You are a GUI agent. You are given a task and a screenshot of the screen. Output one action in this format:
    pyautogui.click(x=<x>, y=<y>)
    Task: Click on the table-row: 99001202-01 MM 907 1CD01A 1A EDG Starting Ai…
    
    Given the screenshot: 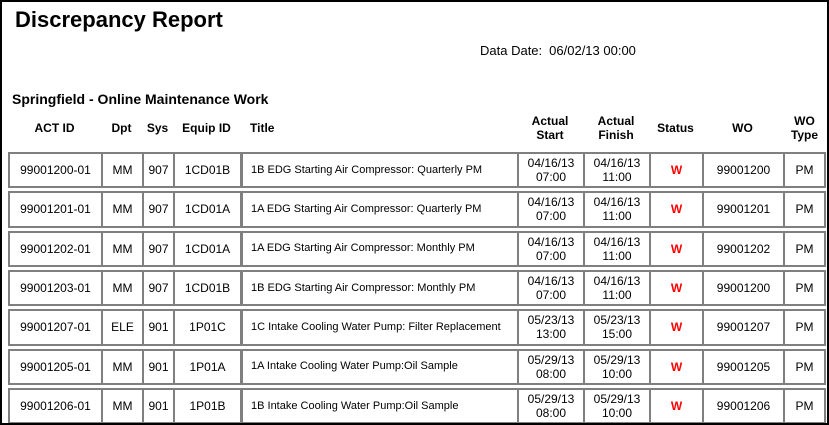 What is the action you would take?
    pyautogui.click(x=417, y=248)
    